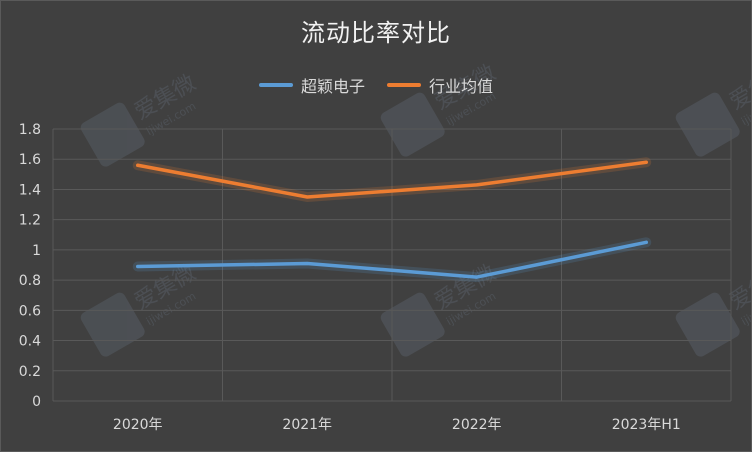  What do you see at coordinates (30, 311) in the screenshot?
I see `y-tick-label: 0.6` at bounding box center [30, 311].